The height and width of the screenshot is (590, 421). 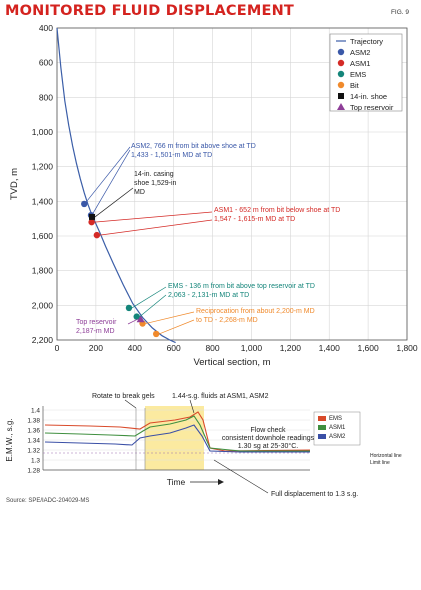 What do you see at coordinates (268, 446) in the screenshot?
I see `flowcheck-annotation: 1.30 sg at 25-30°C.` at bounding box center [268, 446].